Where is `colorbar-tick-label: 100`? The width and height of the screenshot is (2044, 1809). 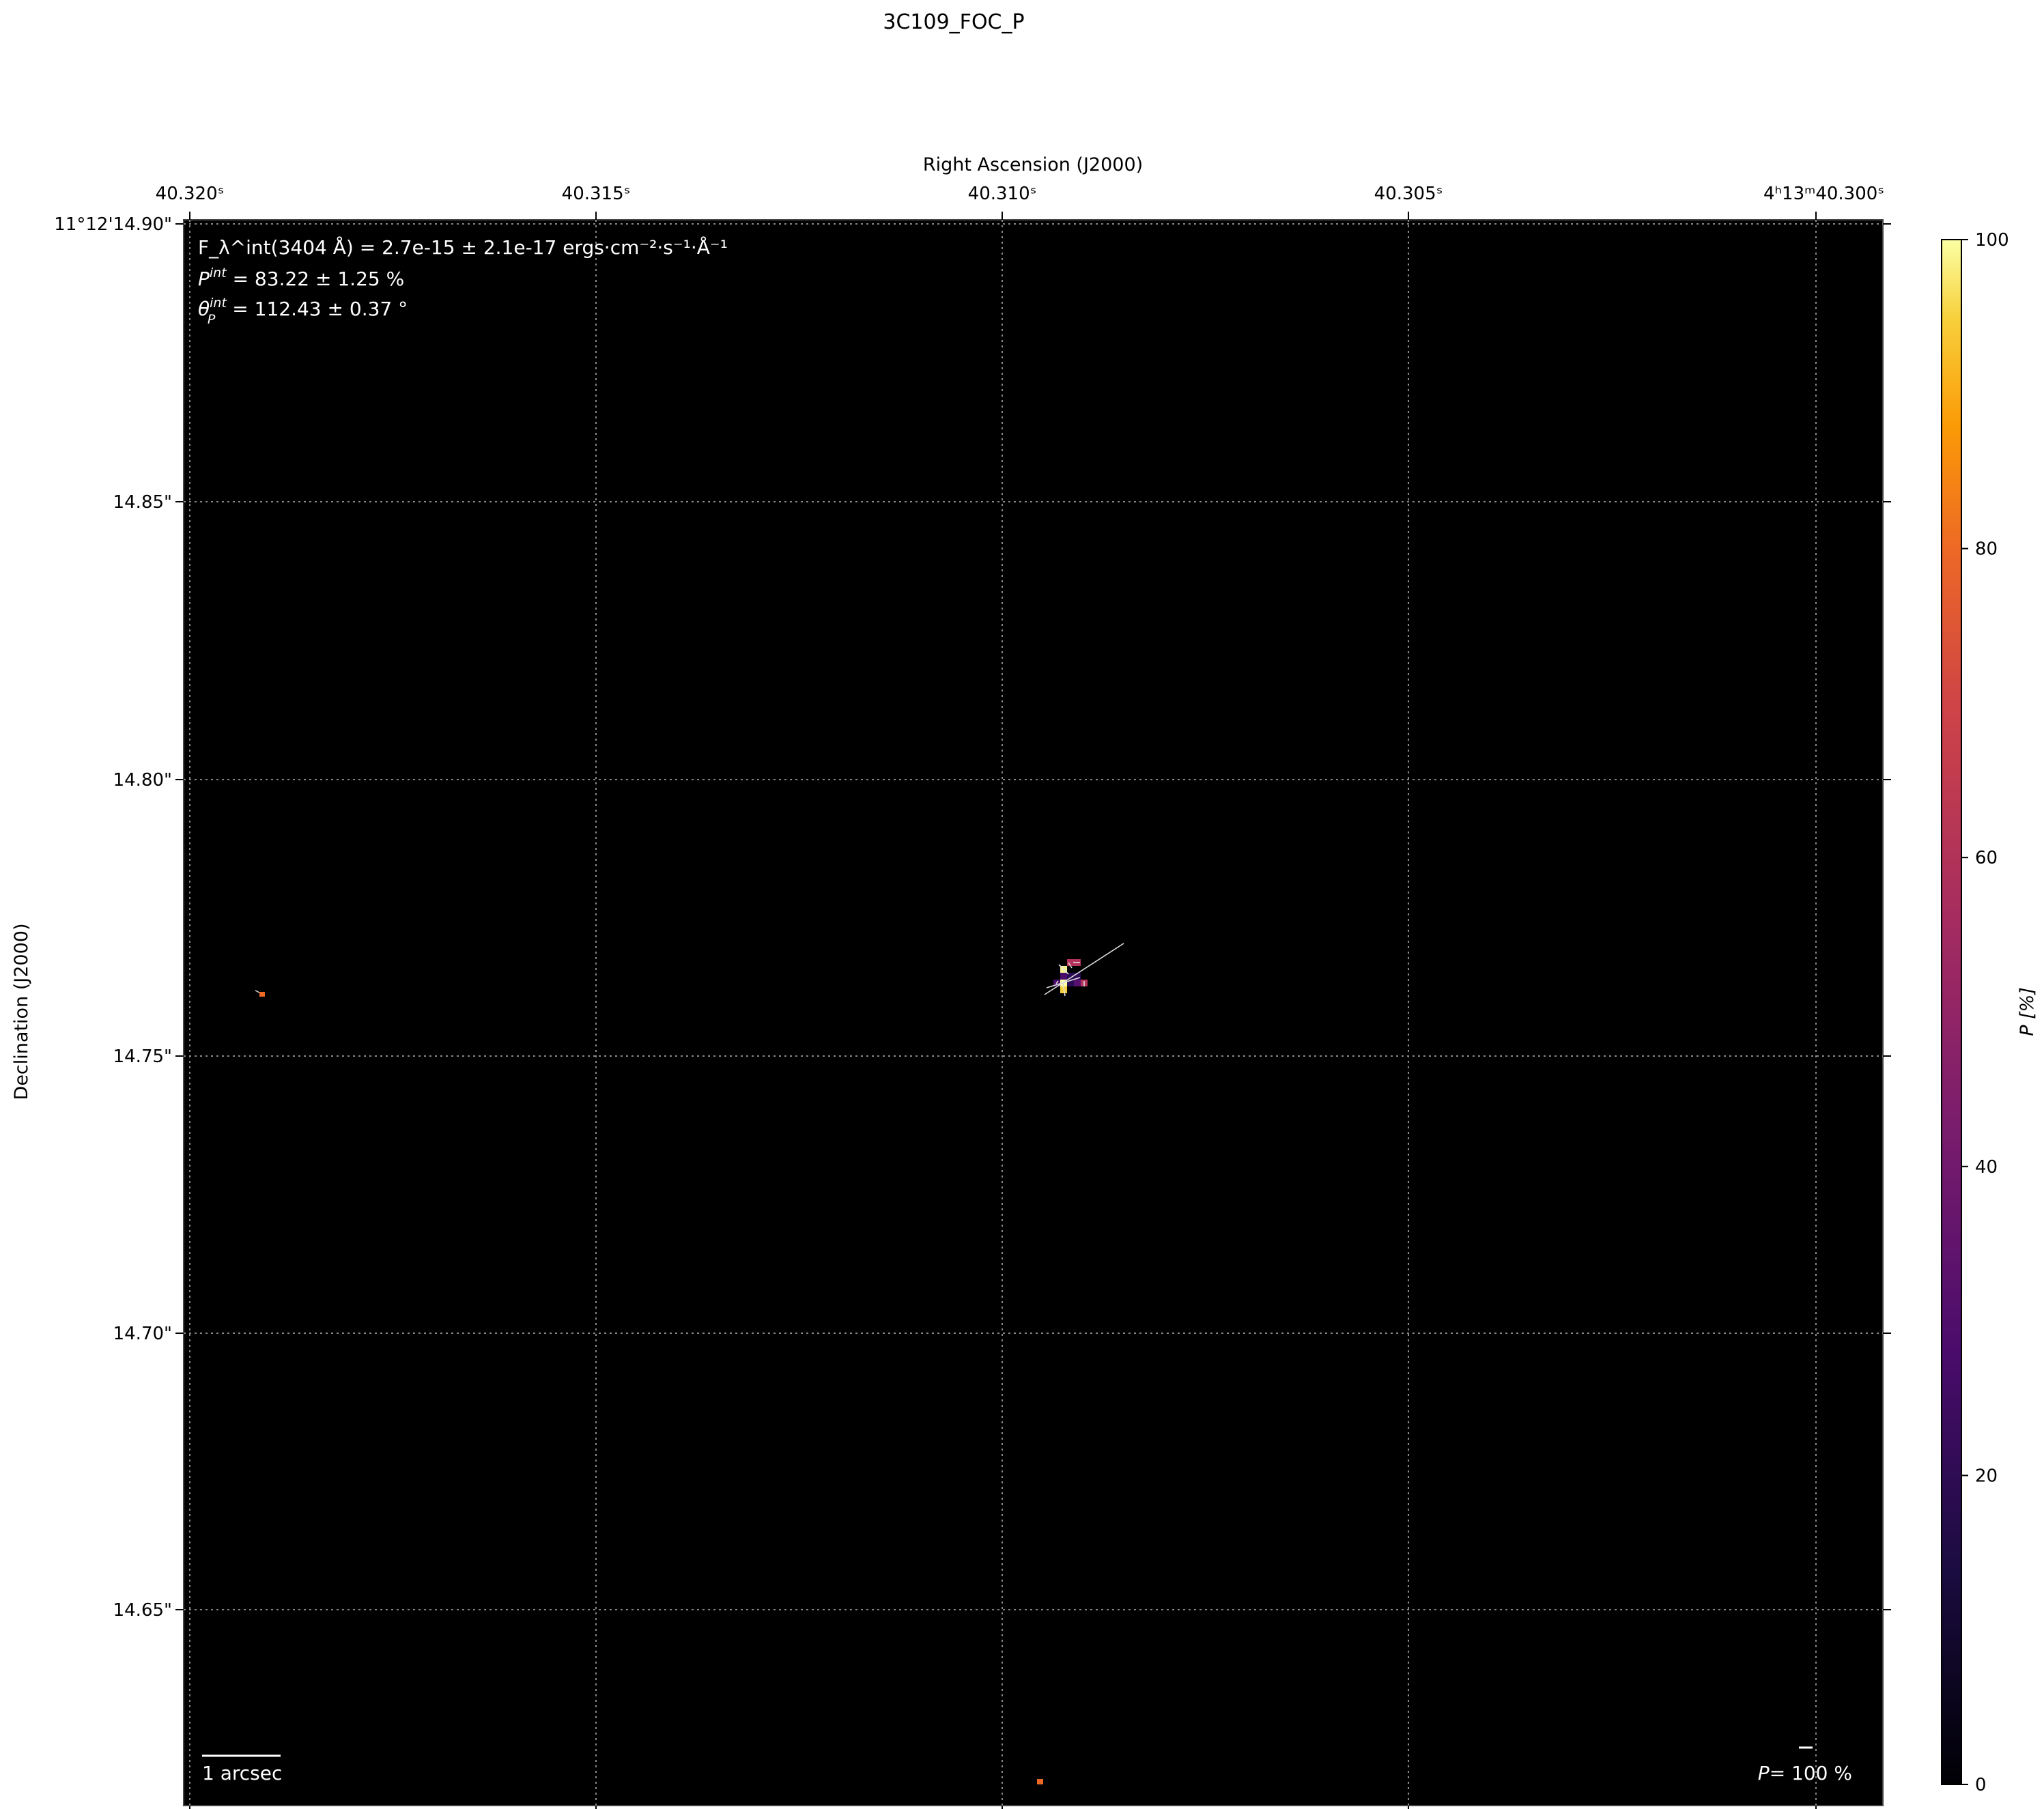 colorbar-tick-label: 100 is located at coordinates (1992, 240).